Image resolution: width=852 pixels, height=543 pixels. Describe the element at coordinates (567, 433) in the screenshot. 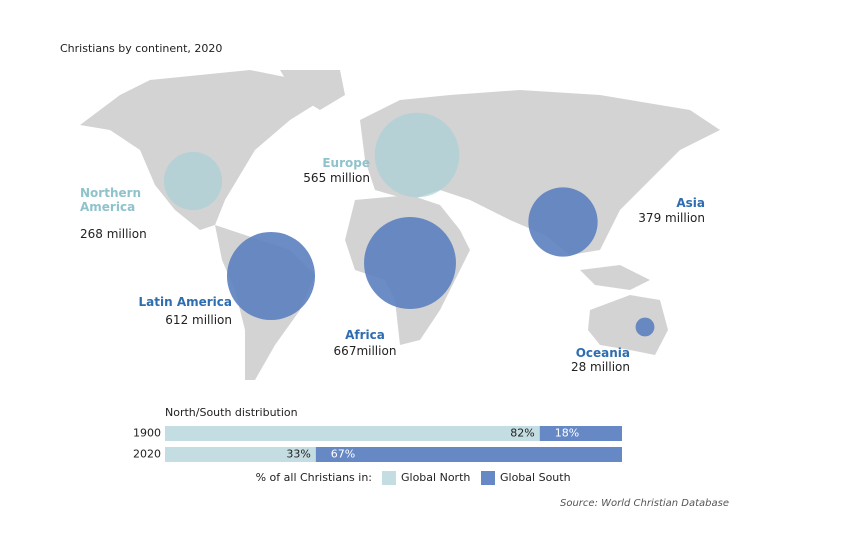

I see `bar-label: 18%` at that location.